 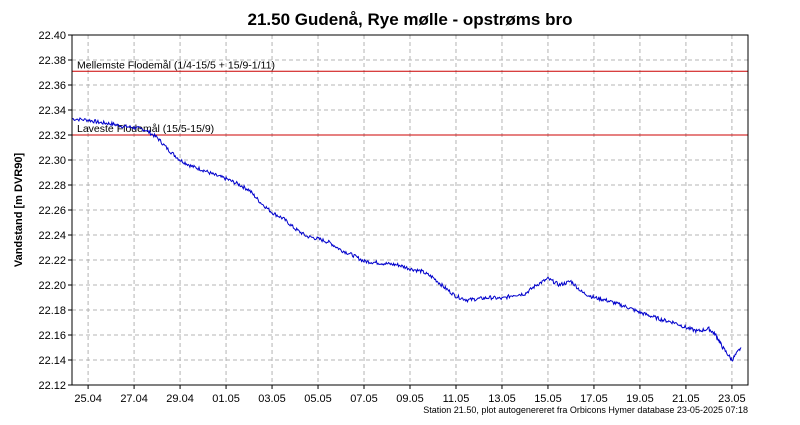 I want to click on y-tick-label: 22.30, so click(x=52, y=161).